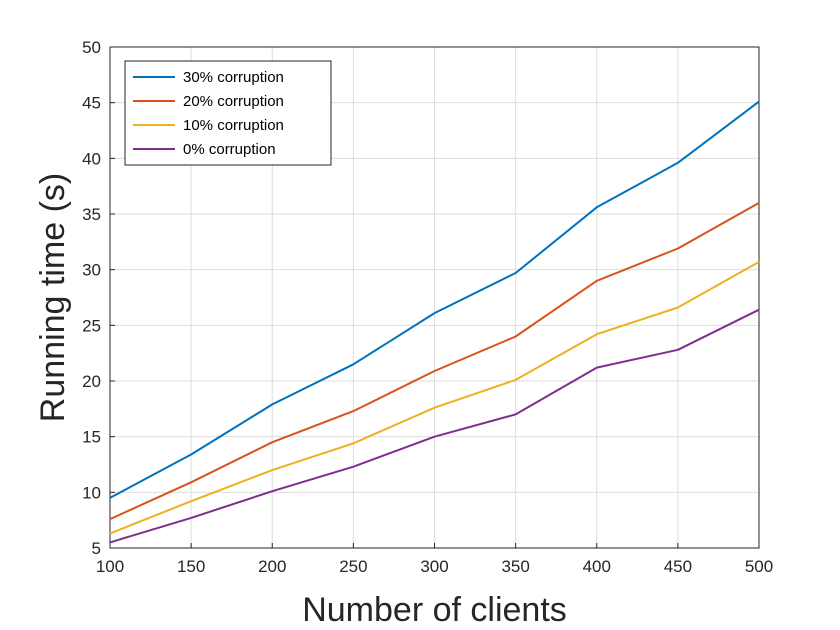 This screenshot has width=840, height=630. What do you see at coordinates (678, 566) in the screenshot?
I see `x-tick-label: 450` at bounding box center [678, 566].